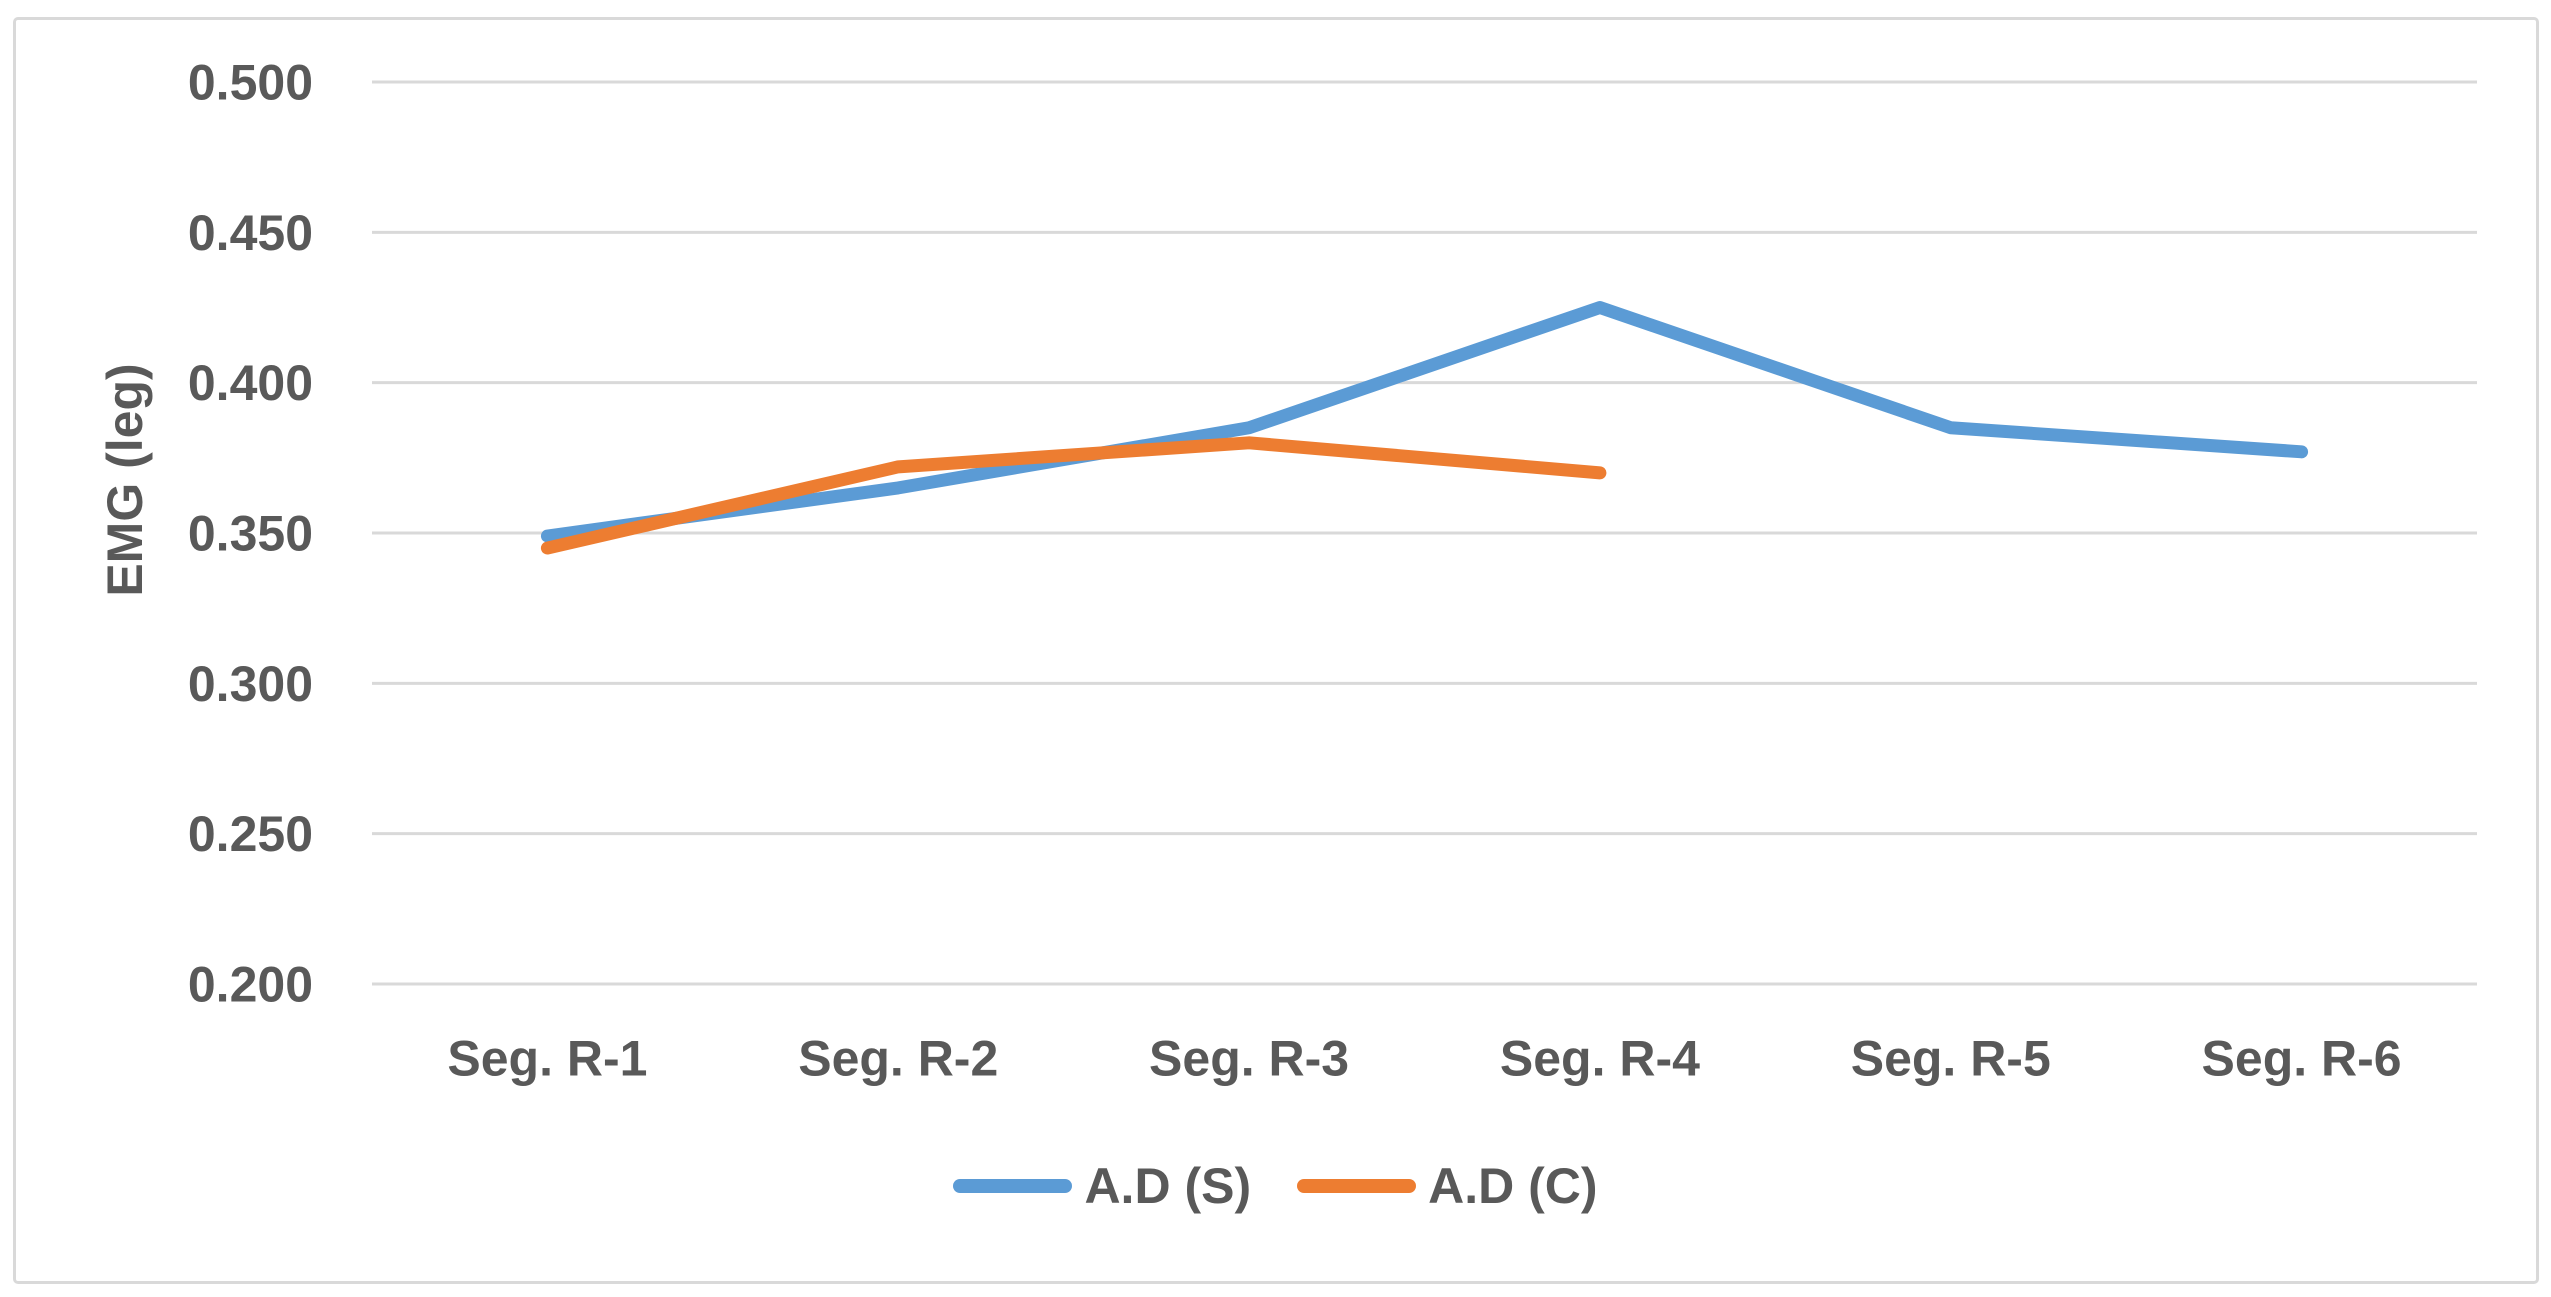  What do you see at coordinates (250, 684) in the screenshot?
I see `y-tick-label: 0.300` at bounding box center [250, 684].